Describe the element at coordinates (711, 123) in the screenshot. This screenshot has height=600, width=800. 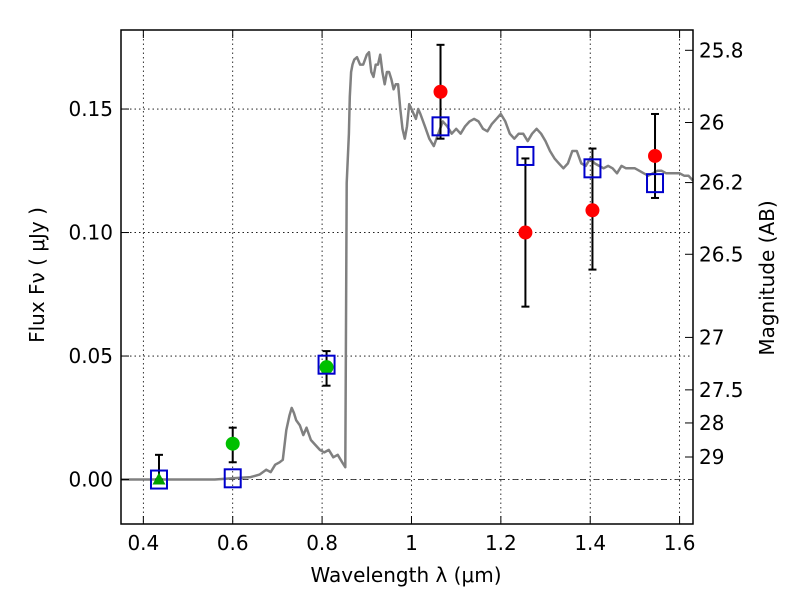
I see `y2-tick-label: 26` at that location.